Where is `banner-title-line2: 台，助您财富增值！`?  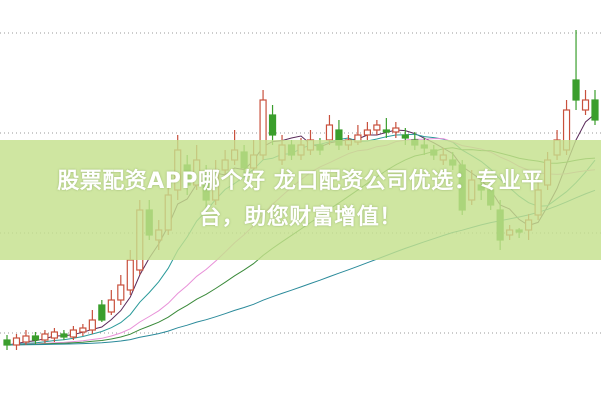 banner-title-line2: 台，助您财富增值！ is located at coordinates (300, 217).